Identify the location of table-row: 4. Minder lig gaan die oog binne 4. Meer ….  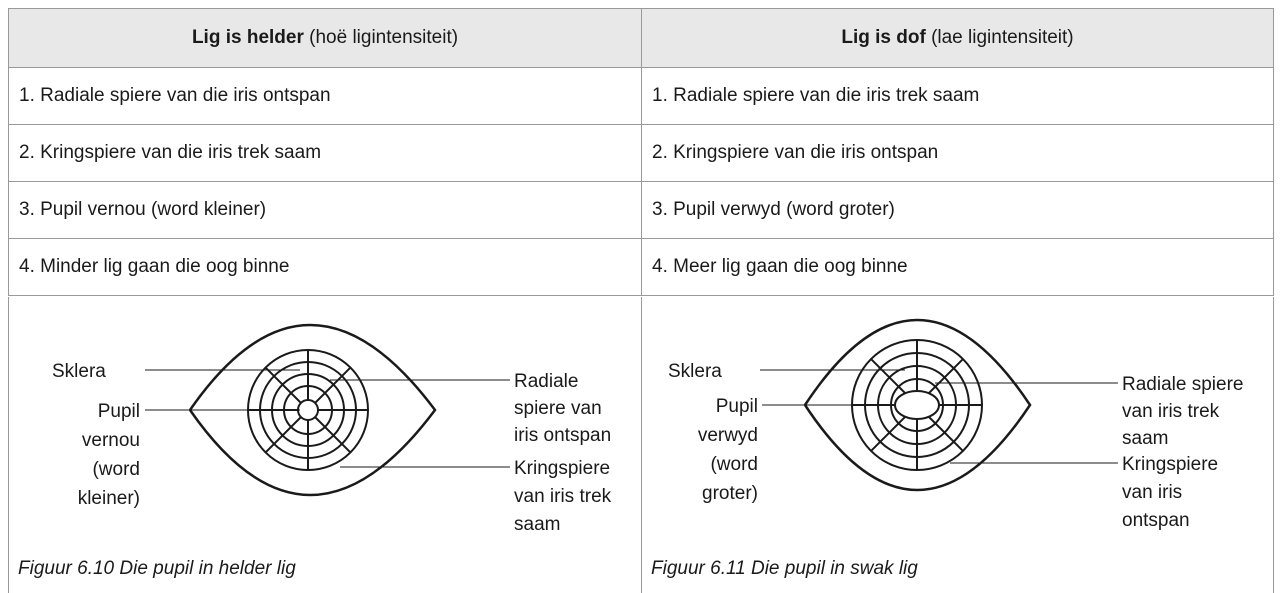
(641, 267).